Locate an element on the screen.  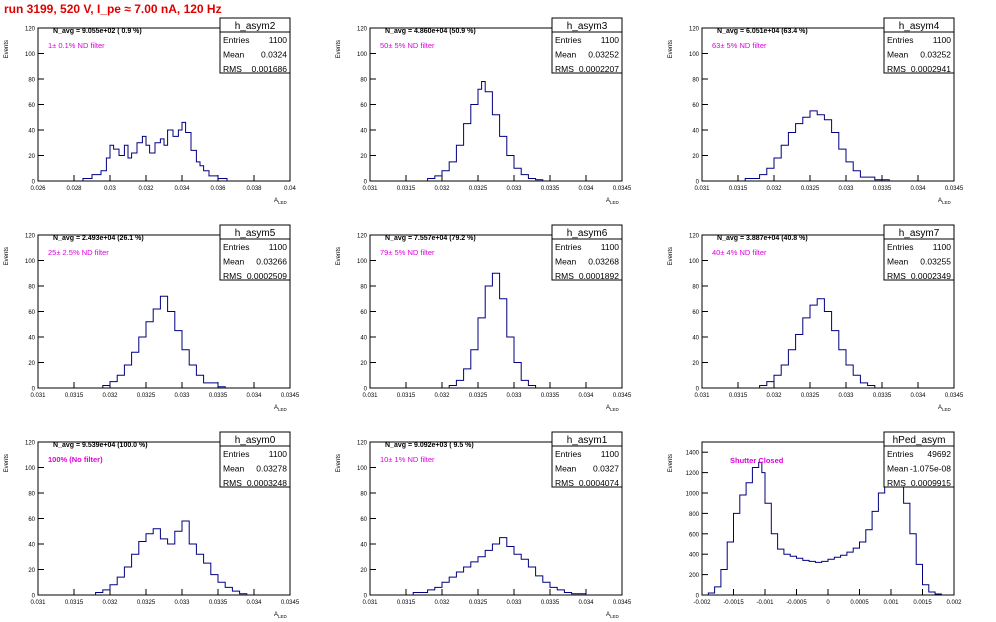
x-tick-label: 0.001 is located at coordinates (891, 603).